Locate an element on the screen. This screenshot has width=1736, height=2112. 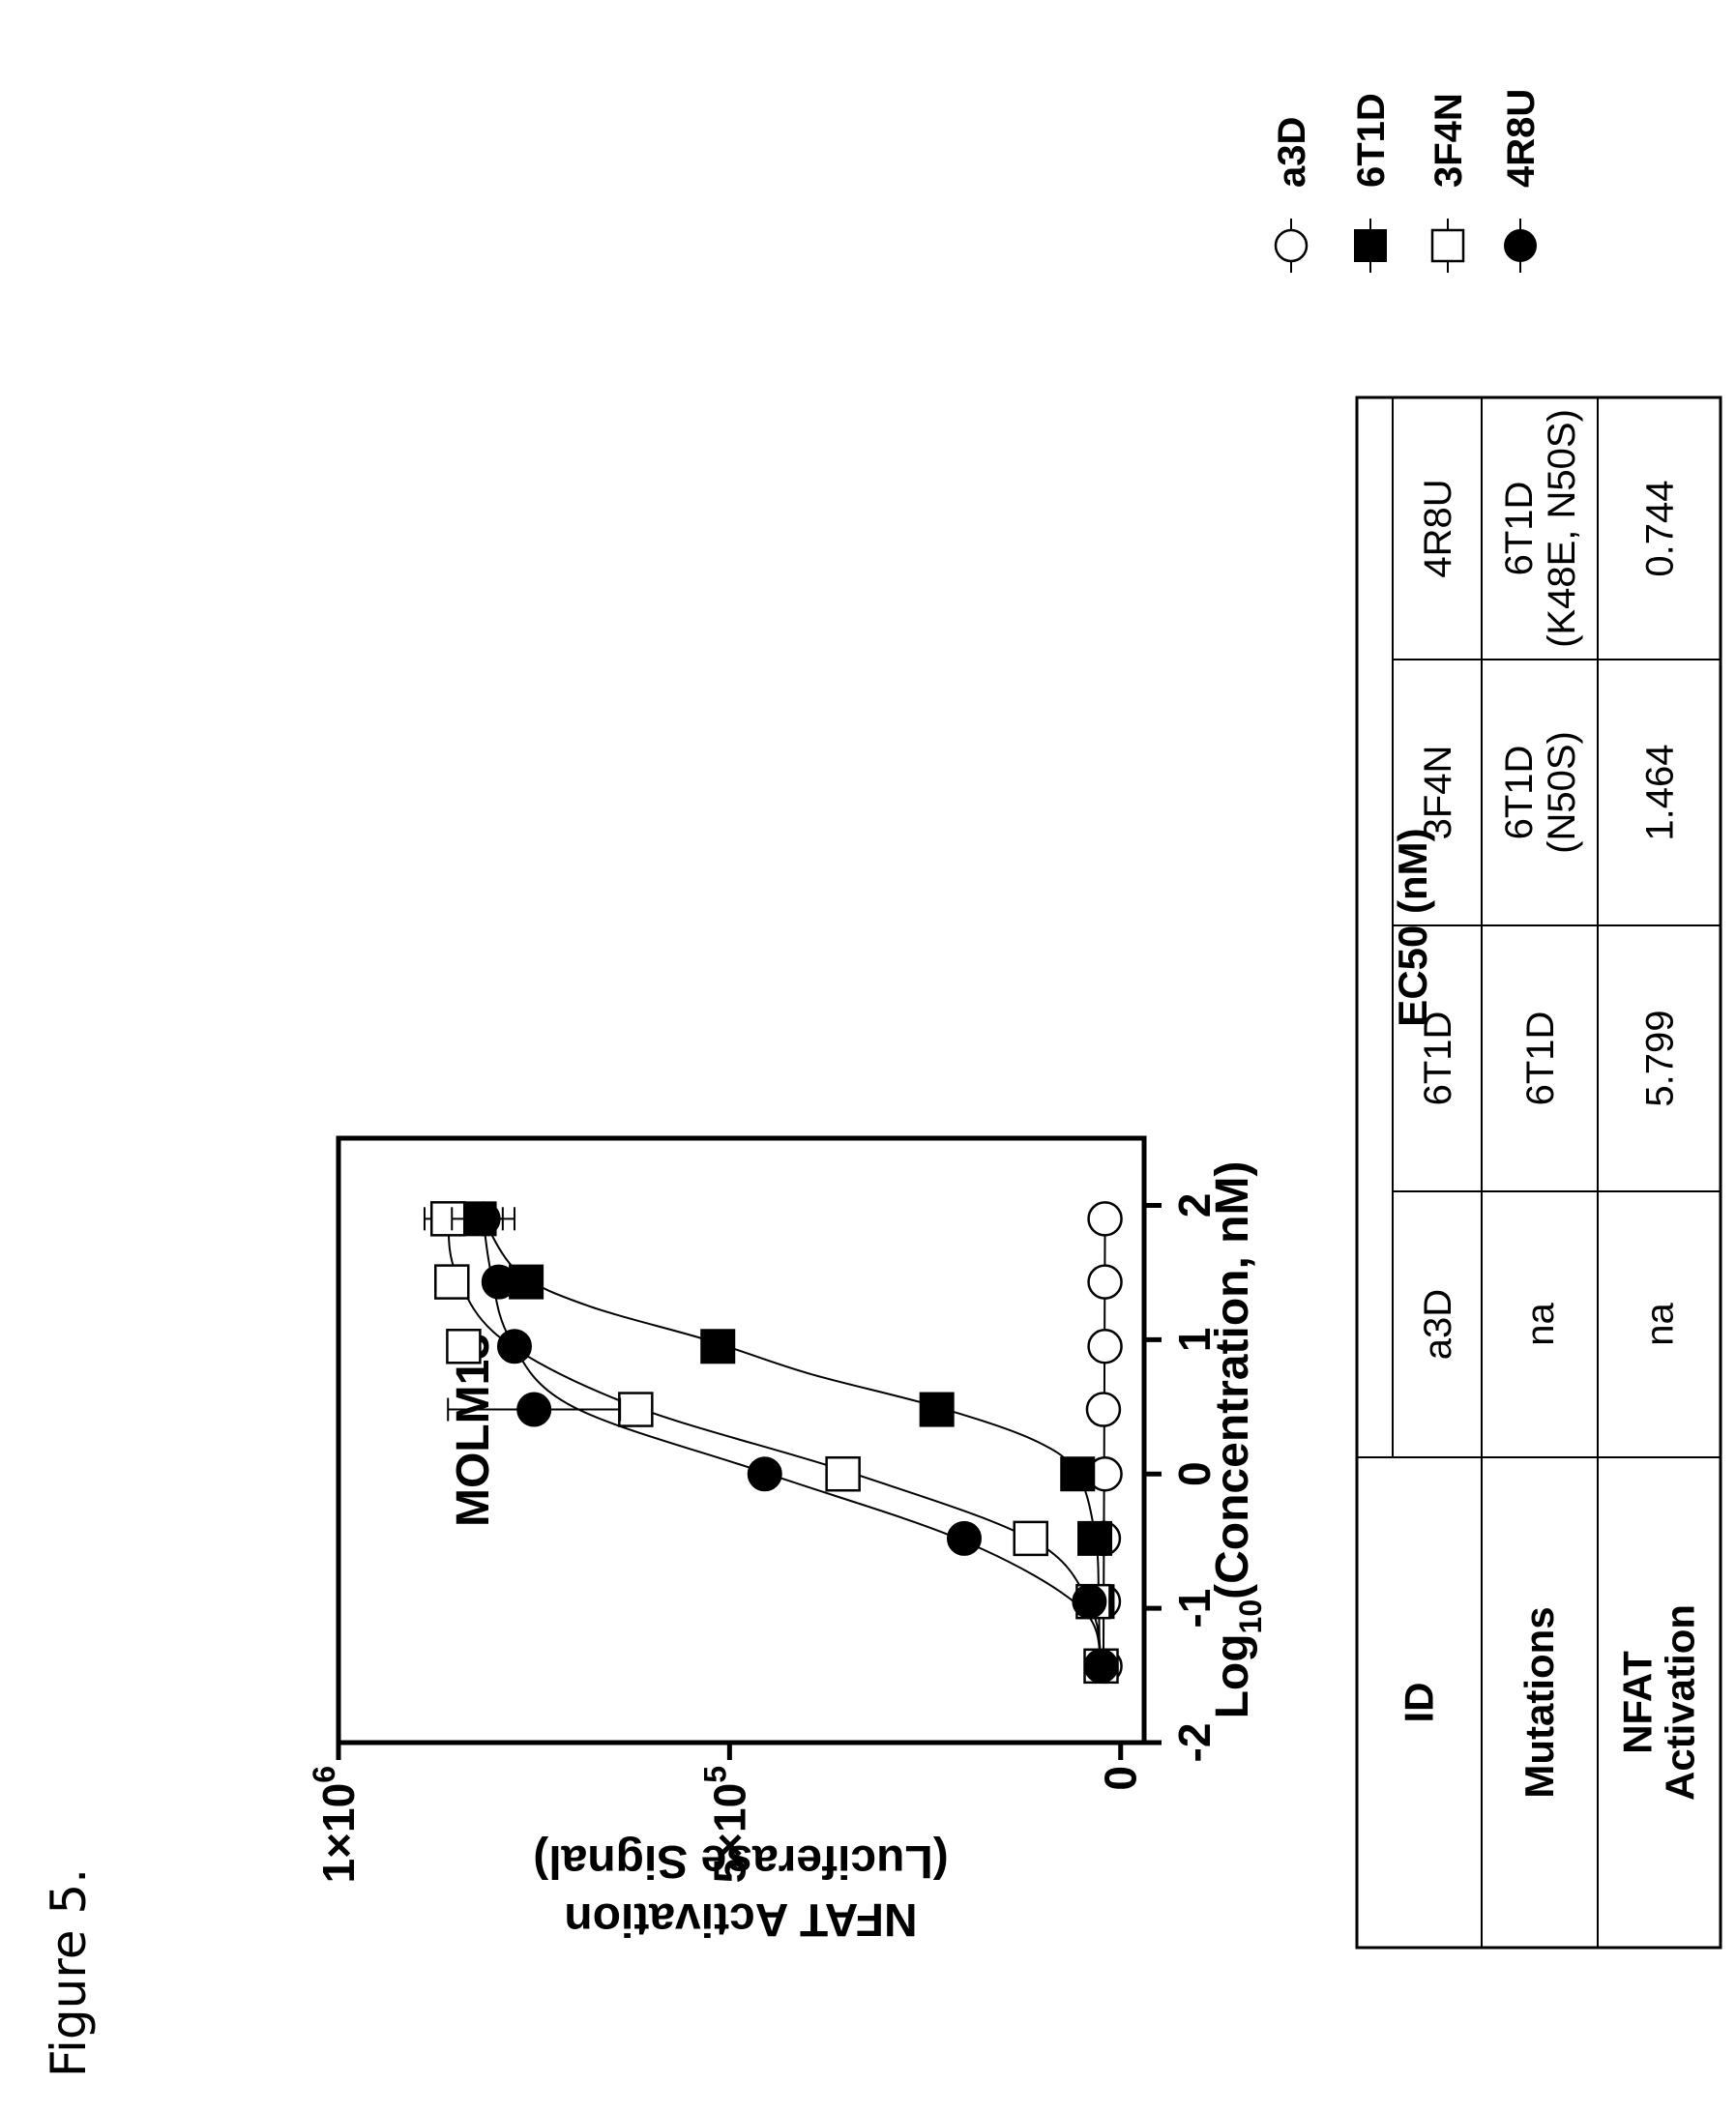
table-row-label: ID is located at coordinates (1419, 1703).